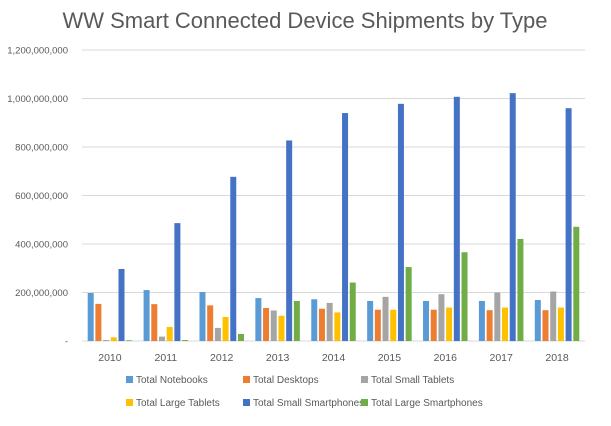  What do you see at coordinates (41, 245) in the screenshot?
I see `y-tick-label: 400,000,000` at bounding box center [41, 245].